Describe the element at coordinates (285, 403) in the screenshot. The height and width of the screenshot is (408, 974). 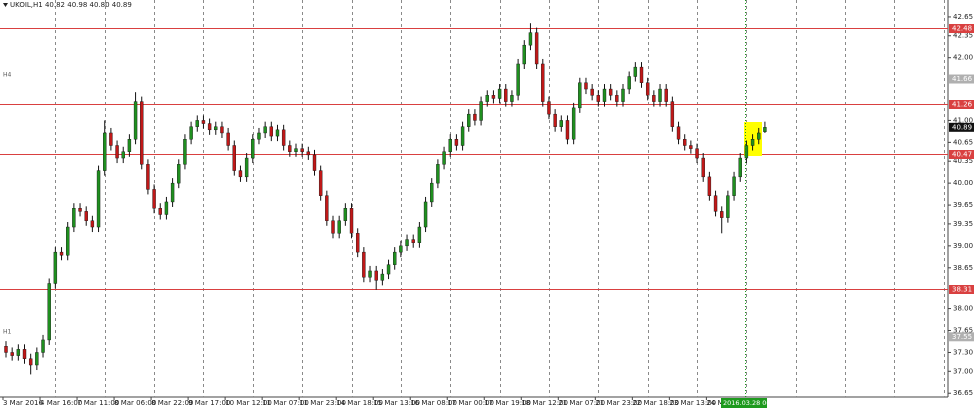
I see `x-tick-label: 11 Mar 07:00` at that location.